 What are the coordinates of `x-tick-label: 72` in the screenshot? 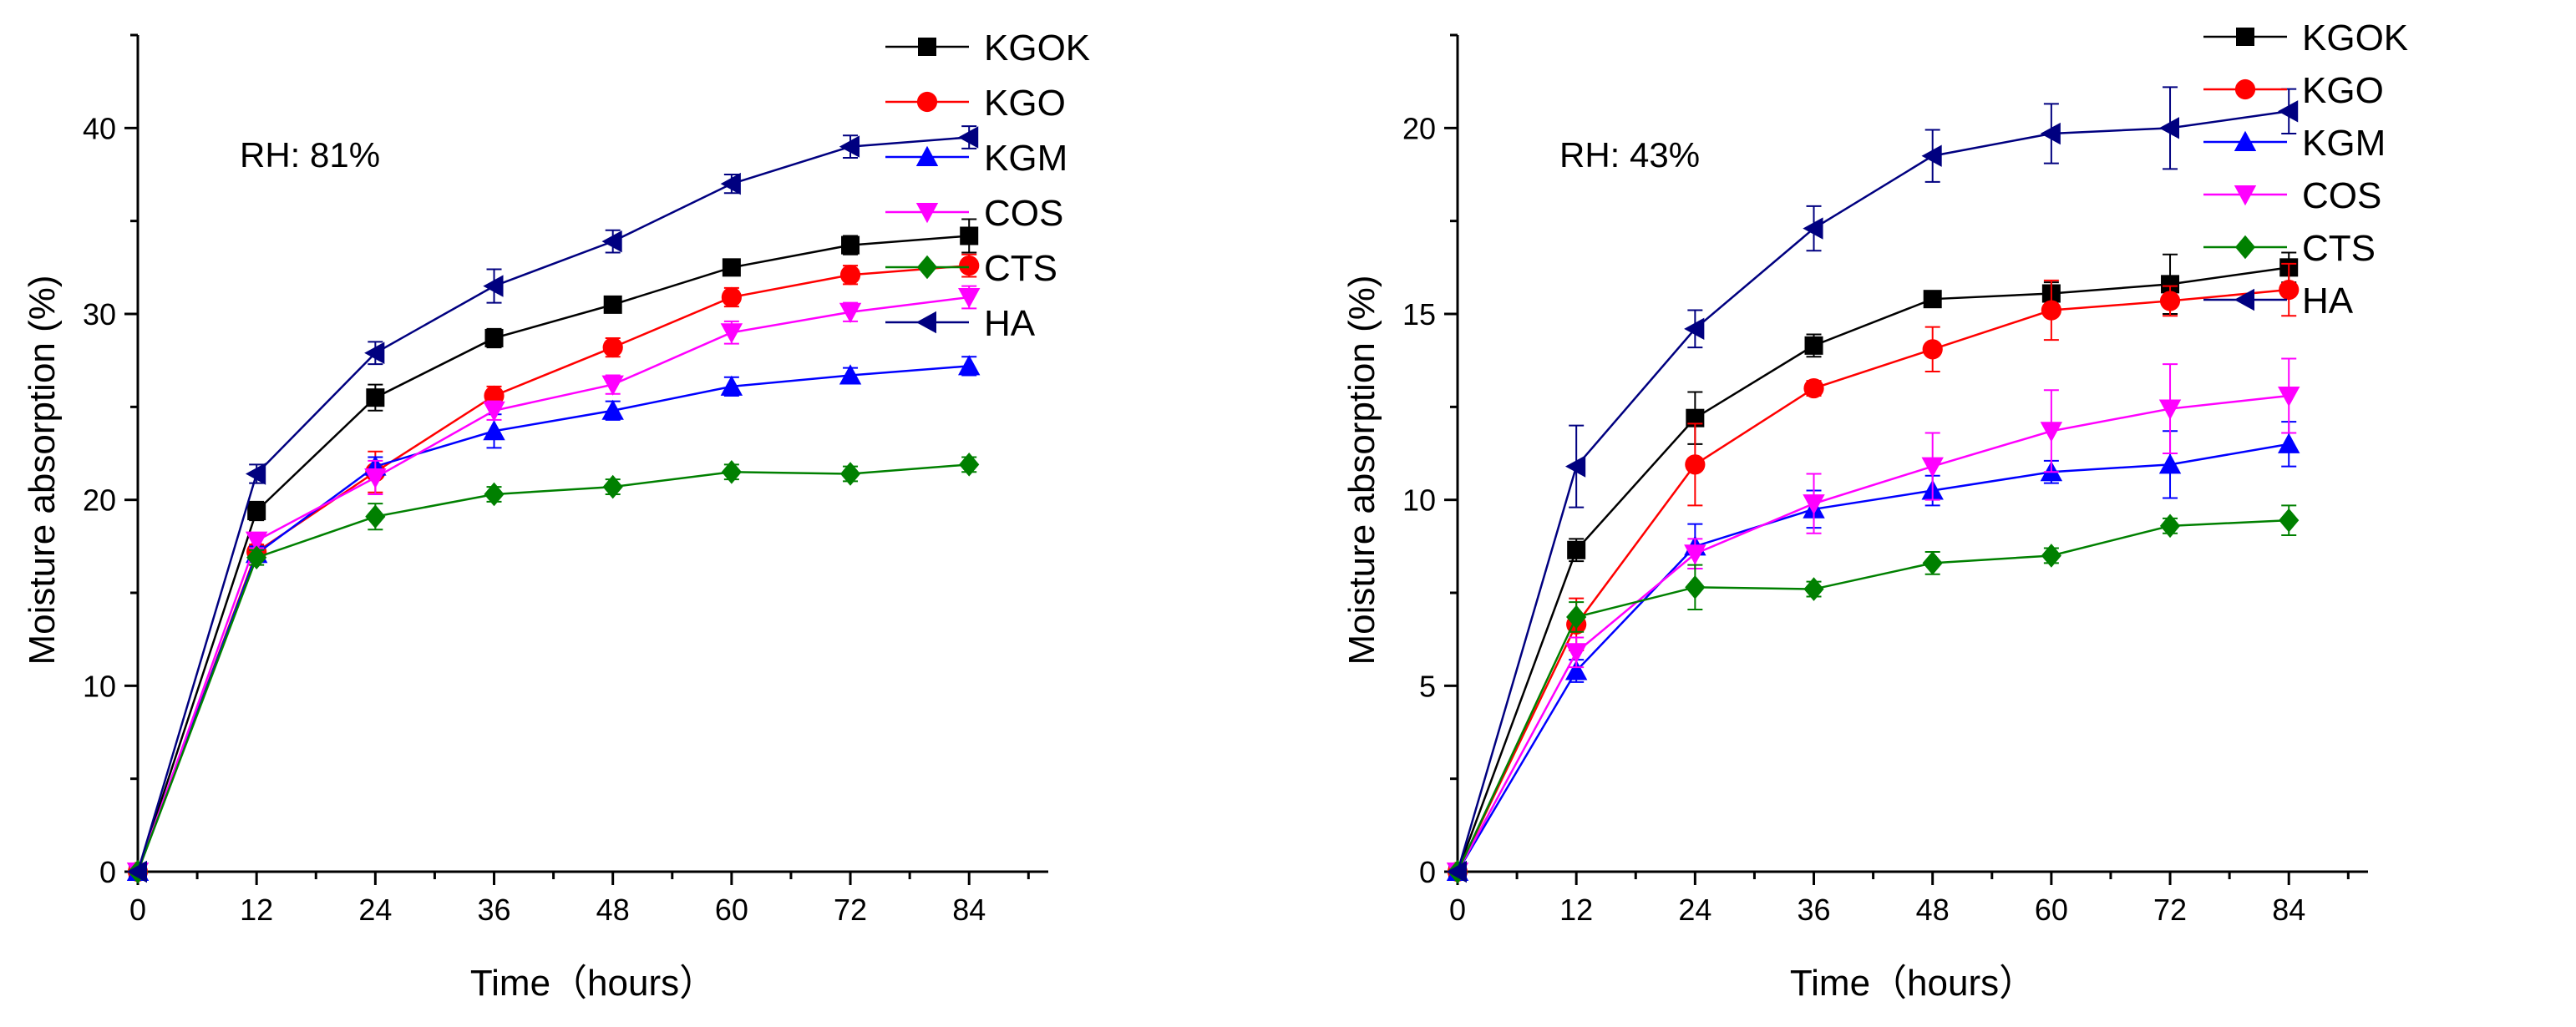 It's located at (2170, 910).